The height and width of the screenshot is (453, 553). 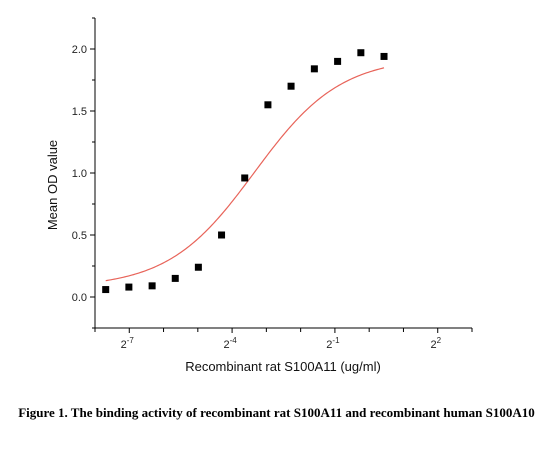 What do you see at coordinates (283, 366) in the screenshot?
I see `x-axis-label: Recombinant rat S100A11 (ug/ml)` at bounding box center [283, 366].